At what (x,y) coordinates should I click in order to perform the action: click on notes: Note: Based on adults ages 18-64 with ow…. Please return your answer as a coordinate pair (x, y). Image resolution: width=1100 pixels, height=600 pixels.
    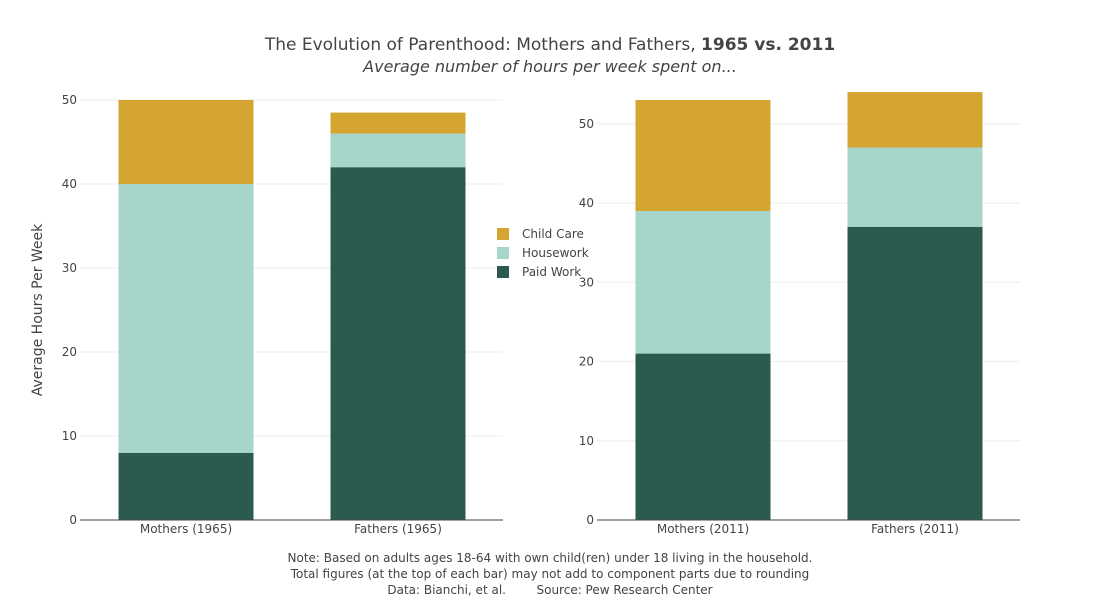
    Looking at the image, I should click on (550, 574).